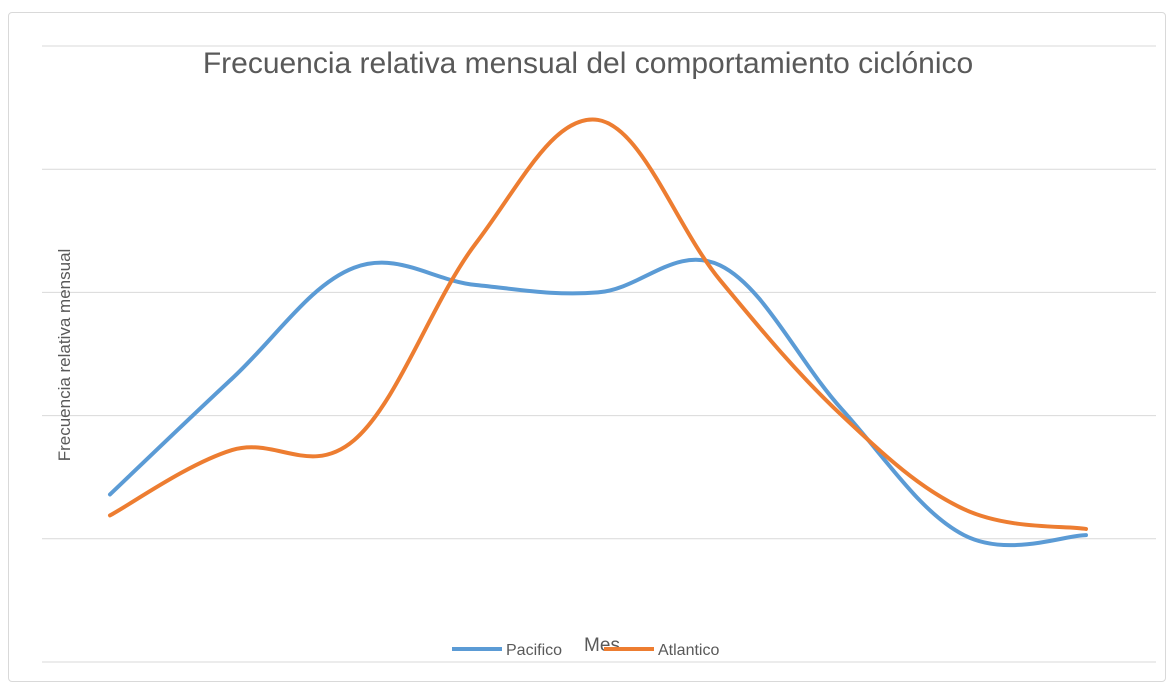 This screenshot has width=1174, height=690. Describe the element at coordinates (64, 355) in the screenshot. I see `y-axis-label: Frecuencia relativa mensual` at that location.